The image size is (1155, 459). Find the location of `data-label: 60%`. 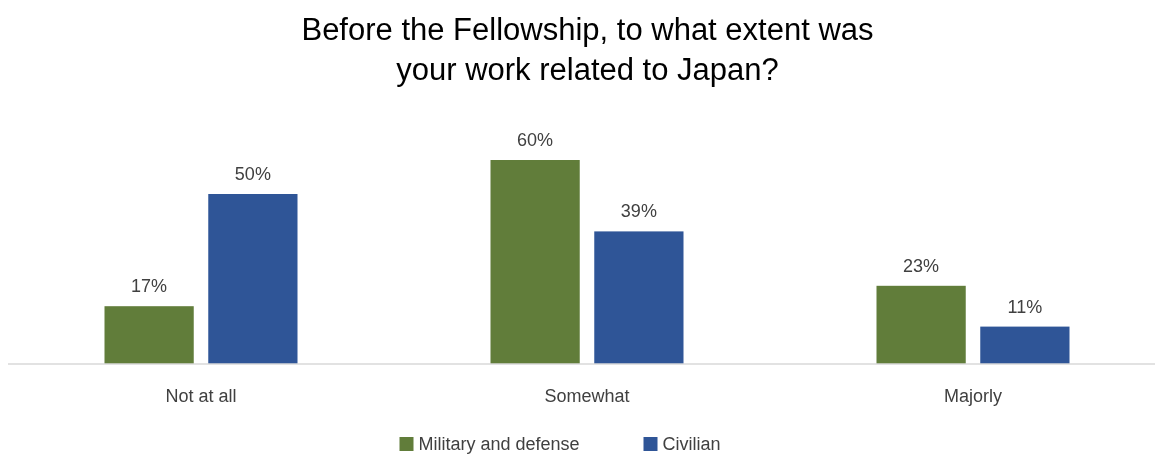

data-label: 60% is located at coordinates (535, 140).